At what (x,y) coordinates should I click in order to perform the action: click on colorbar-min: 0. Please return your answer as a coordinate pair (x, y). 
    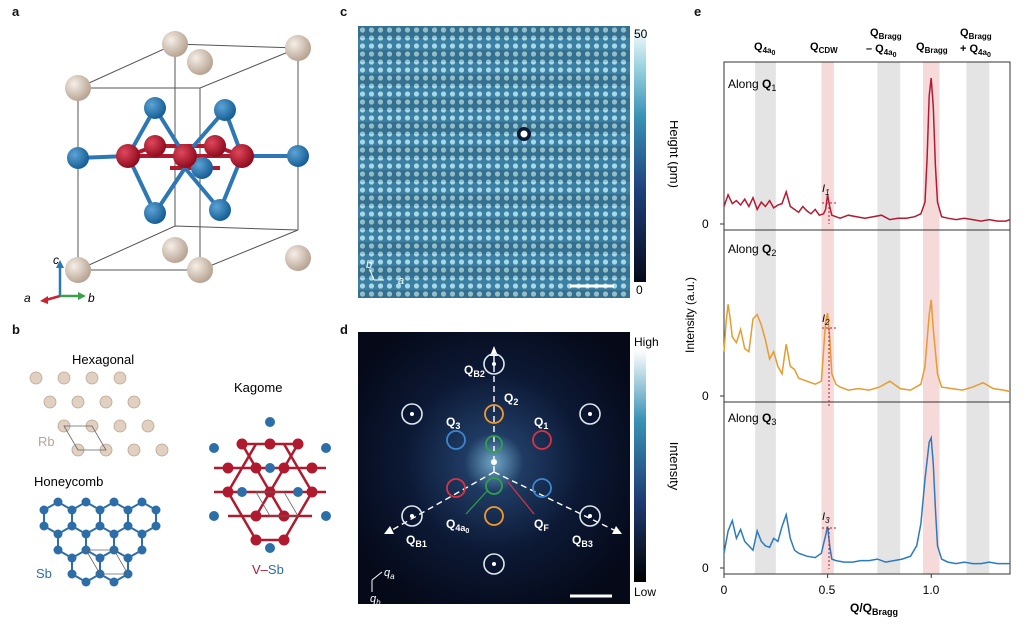
    Looking at the image, I should click on (639, 290).